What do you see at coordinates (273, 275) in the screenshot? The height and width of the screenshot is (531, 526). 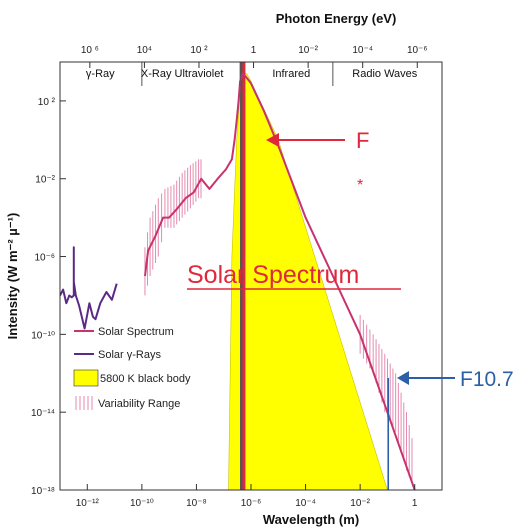 I see `annotation-solar-spectrum-label: Solar Spectrum` at bounding box center [273, 275].